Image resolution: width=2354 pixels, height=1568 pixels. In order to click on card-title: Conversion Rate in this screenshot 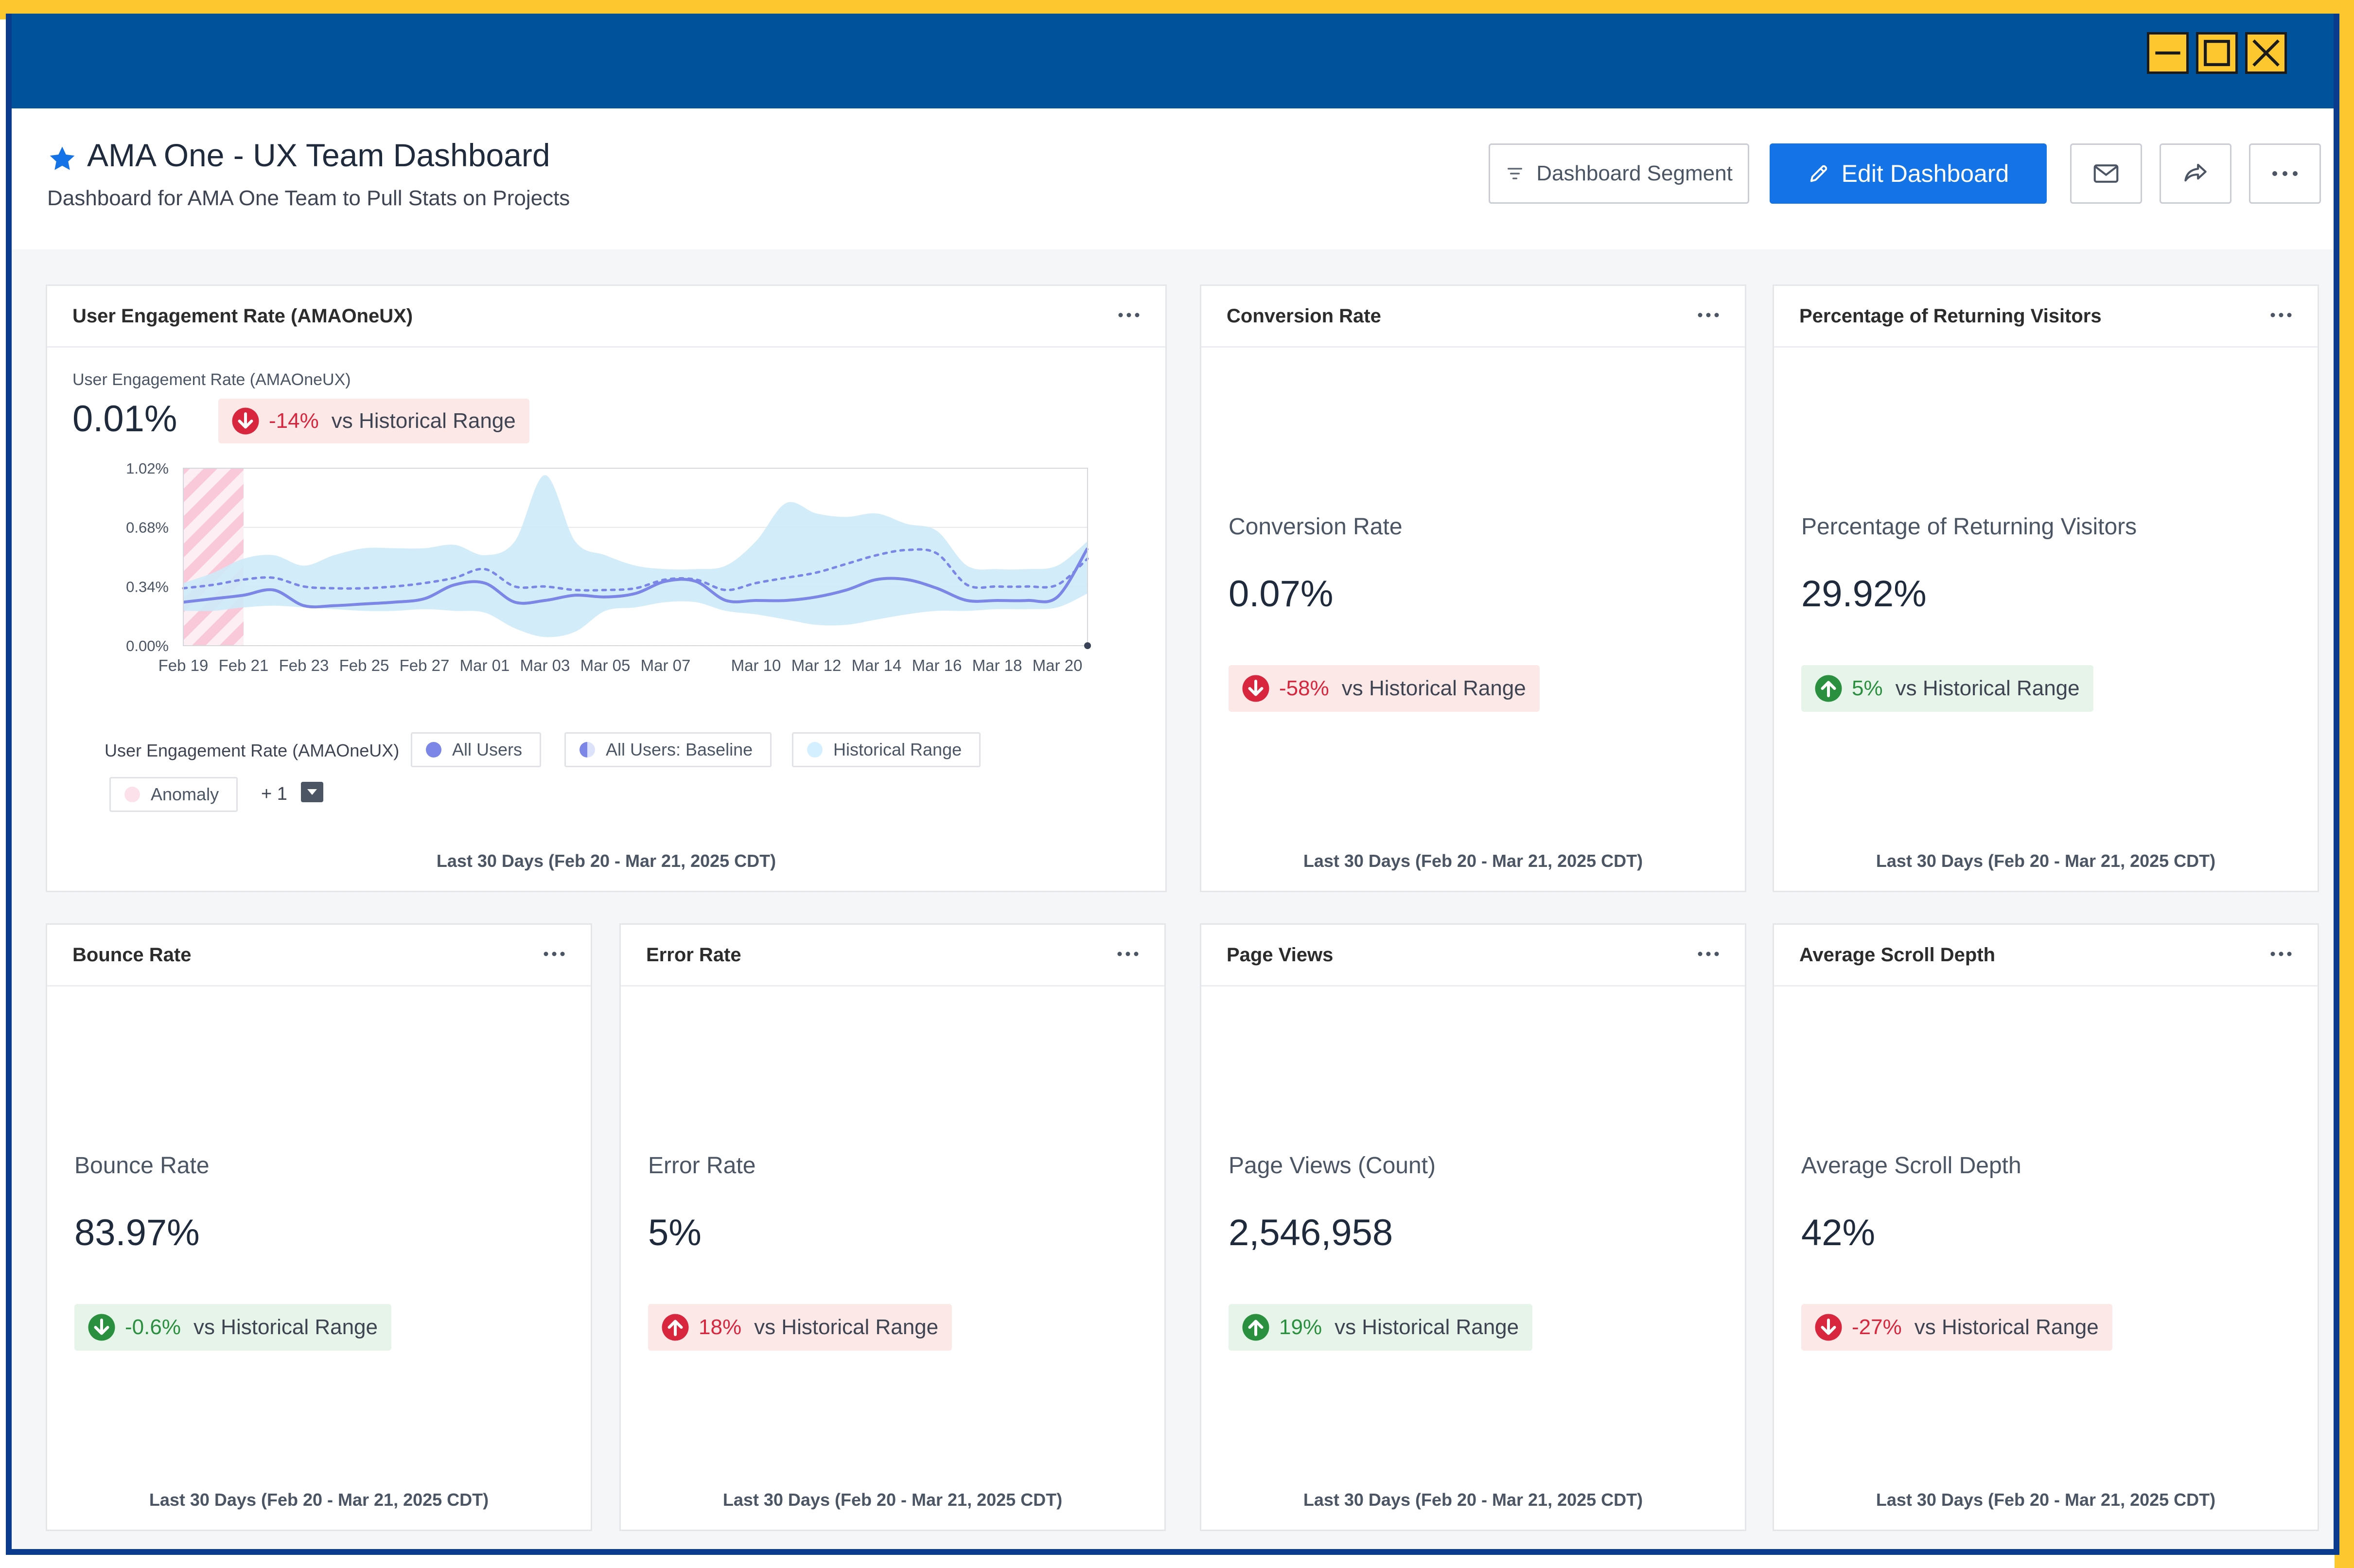, I will do `click(1304, 316)`.